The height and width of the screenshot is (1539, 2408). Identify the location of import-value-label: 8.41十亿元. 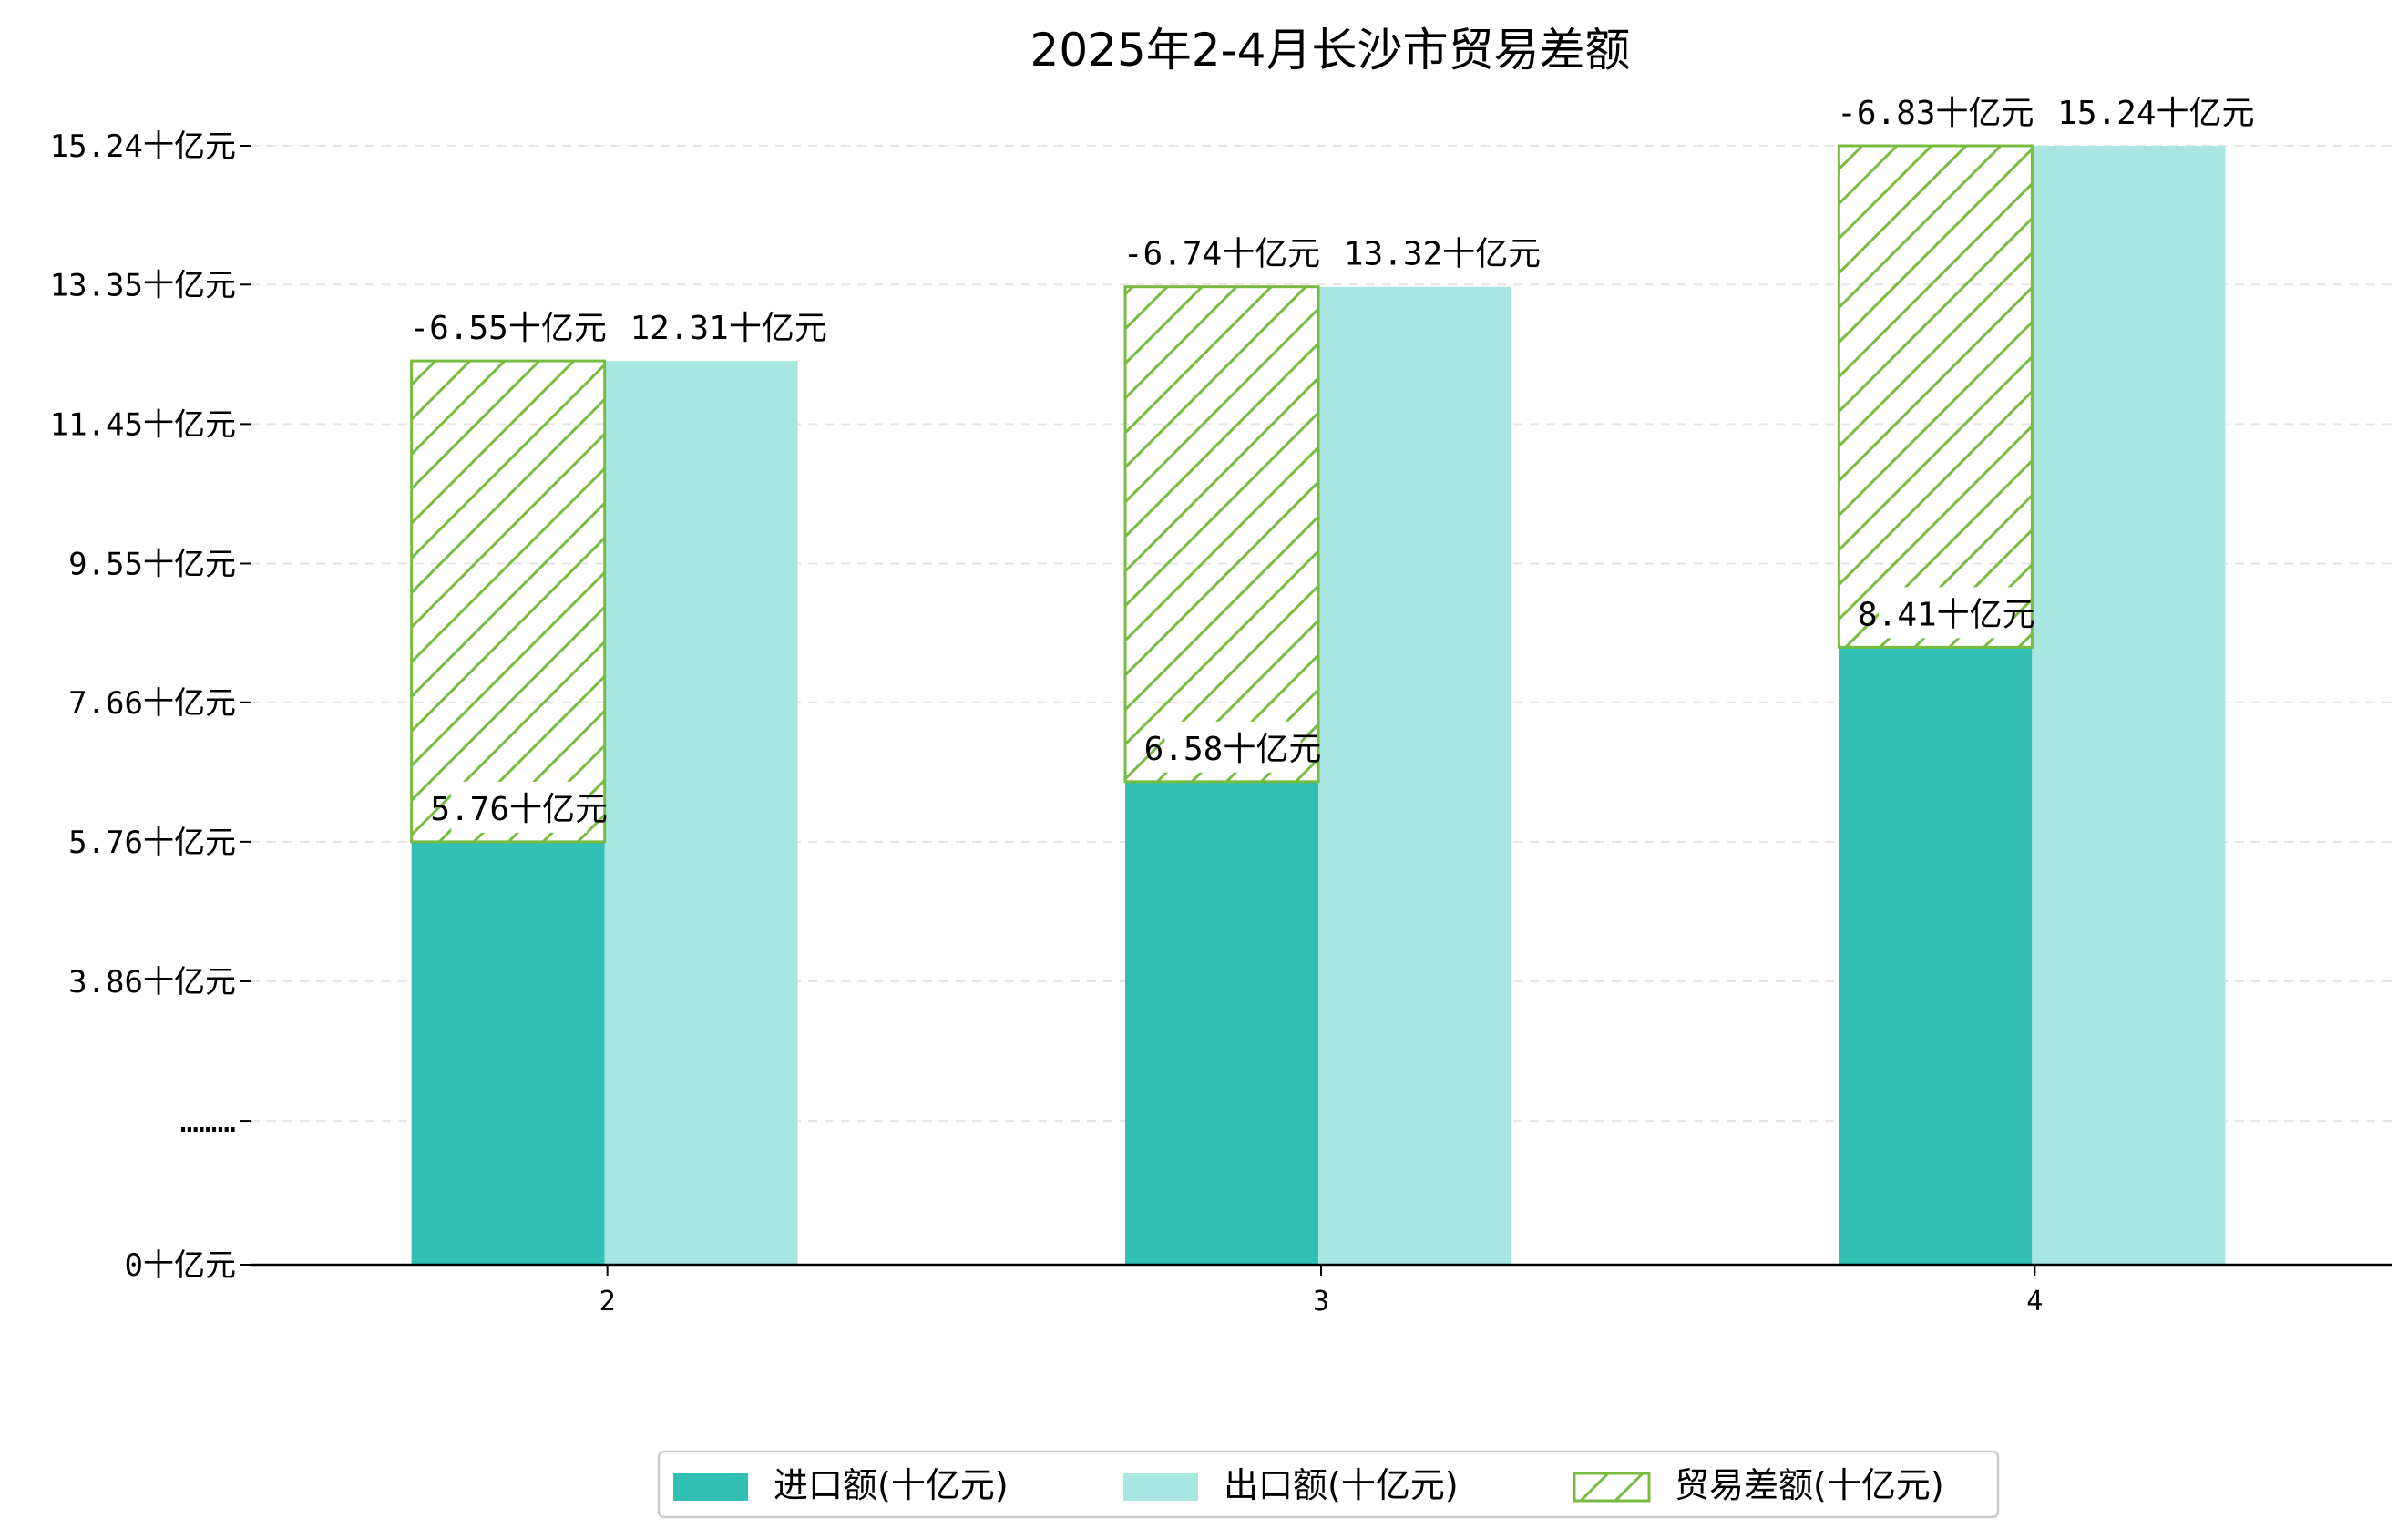
(1947, 615).